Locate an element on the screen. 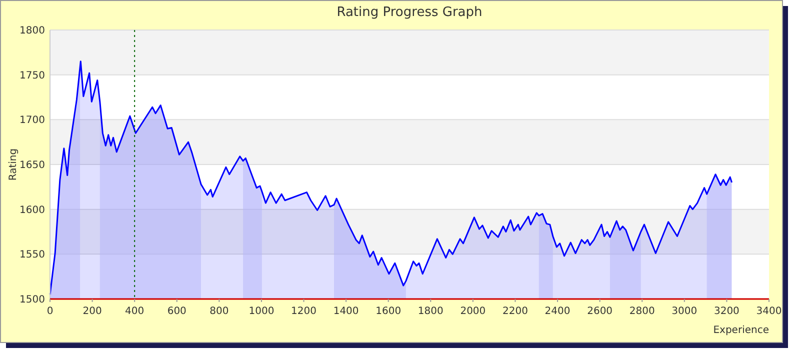 The width and height of the screenshot is (790, 350). x-tick-label: 1800 is located at coordinates (431, 311).